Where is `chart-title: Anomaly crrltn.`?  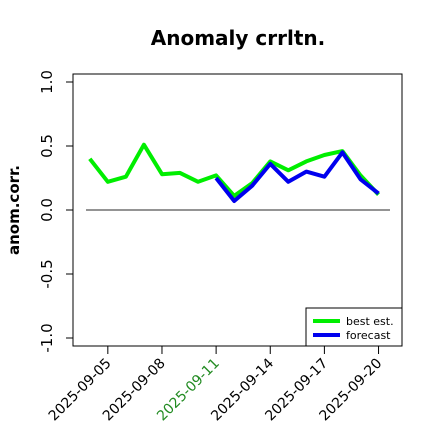 chart-title: Anomaly crrltn. is located at coordinates (238, 38).